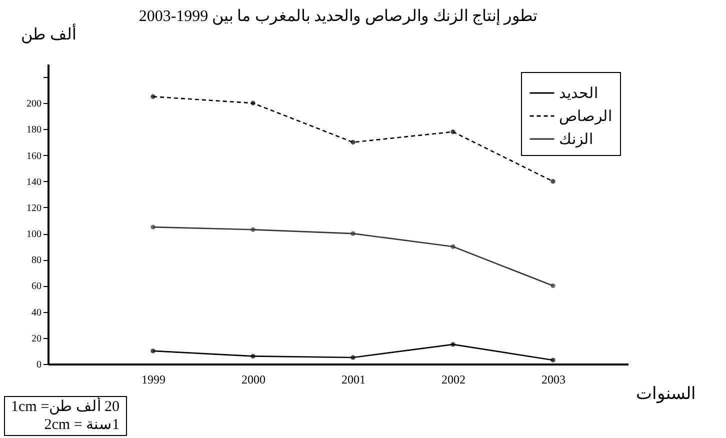 This screenshot has height=438, width=726. What do you see at coordinates (554, 379) in the screenshot?
I see `x-tick-label: 2003` at bounding box center [554, 379].